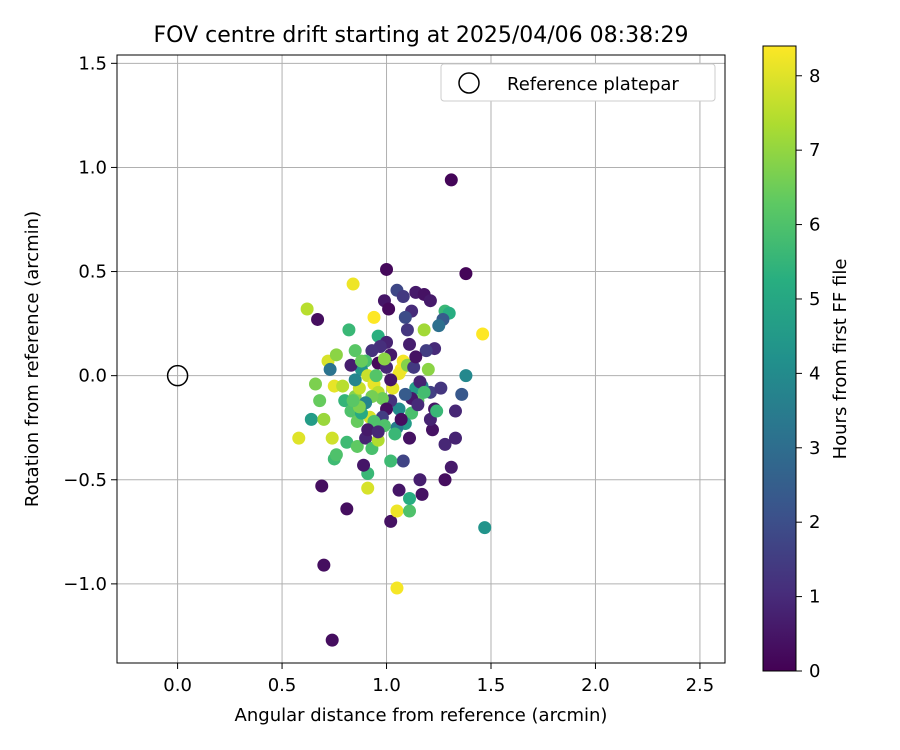 This screenshot has height=750, width=900. What do you see at coordinates (814, 373) in the screenshot?
I see `colorbar-tick-label: 4` at bounding box center [814, 373].